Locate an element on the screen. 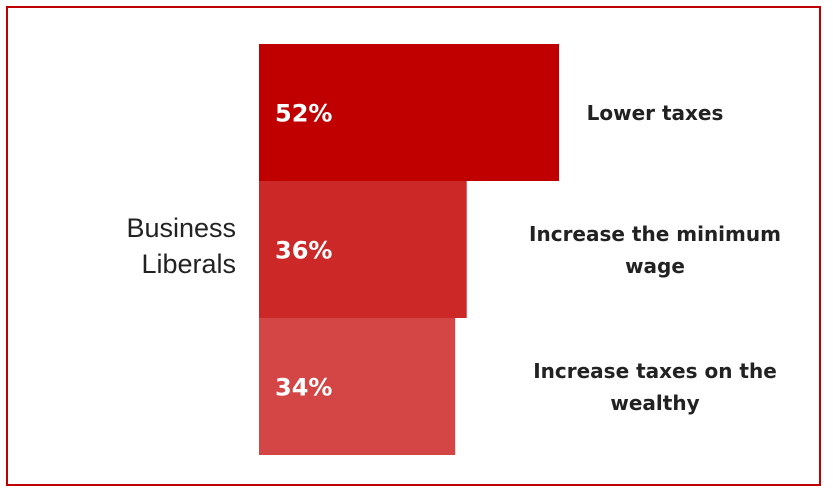  category-label-2-line-2: wage is located at coordinates (655, 265).